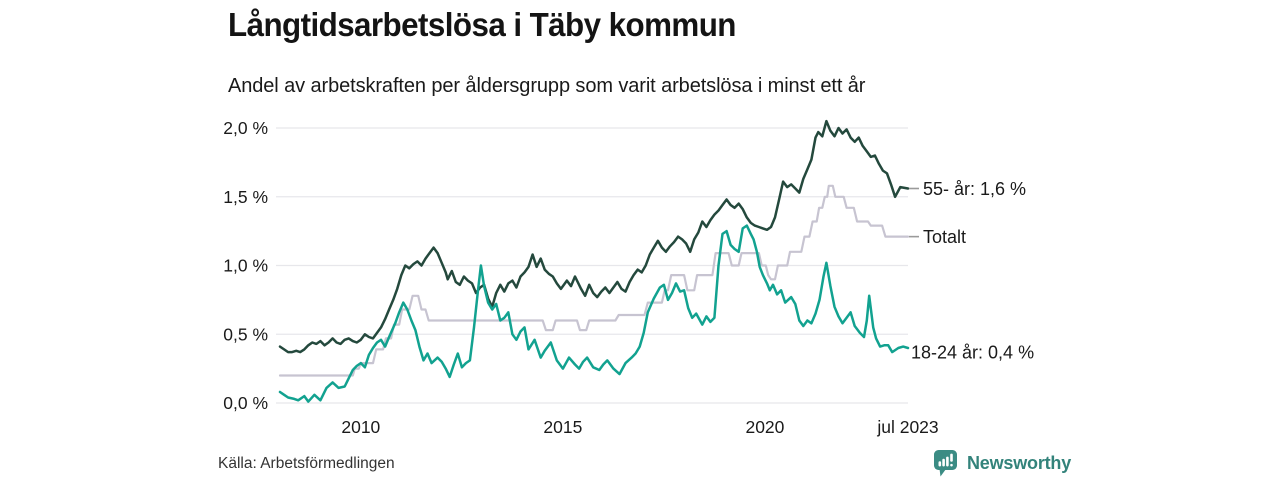 This screenshot has height=480, width=1280. I want to click on annotation-label: 55- år: 1,6 %, so click(974, 189).